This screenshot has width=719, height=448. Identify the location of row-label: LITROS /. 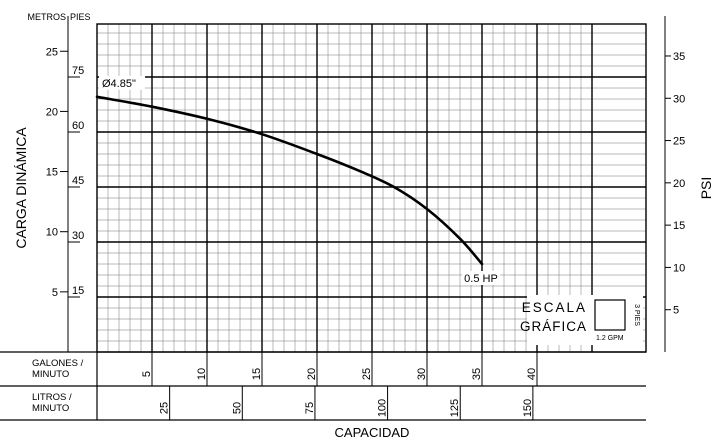
(52, 397).